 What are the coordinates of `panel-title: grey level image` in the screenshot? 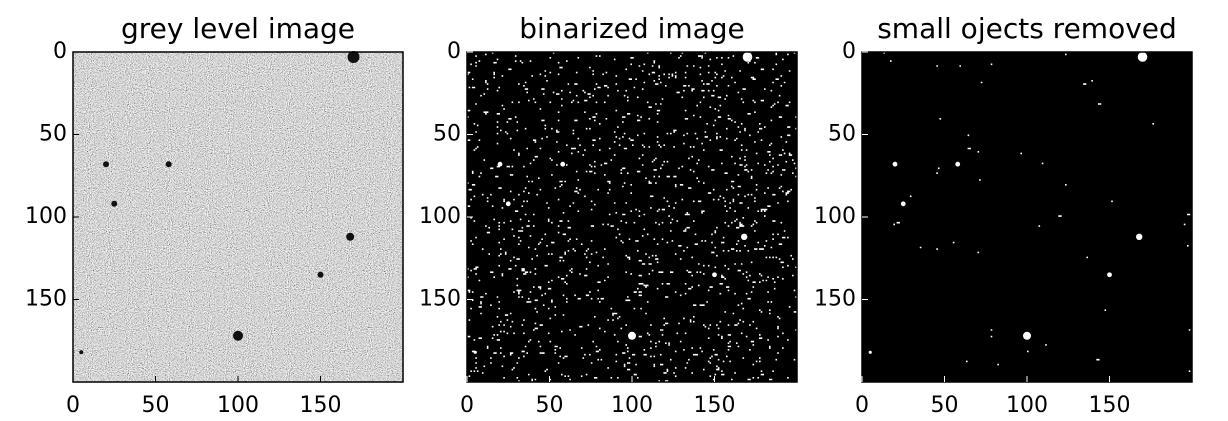 It's located at (238, 28).